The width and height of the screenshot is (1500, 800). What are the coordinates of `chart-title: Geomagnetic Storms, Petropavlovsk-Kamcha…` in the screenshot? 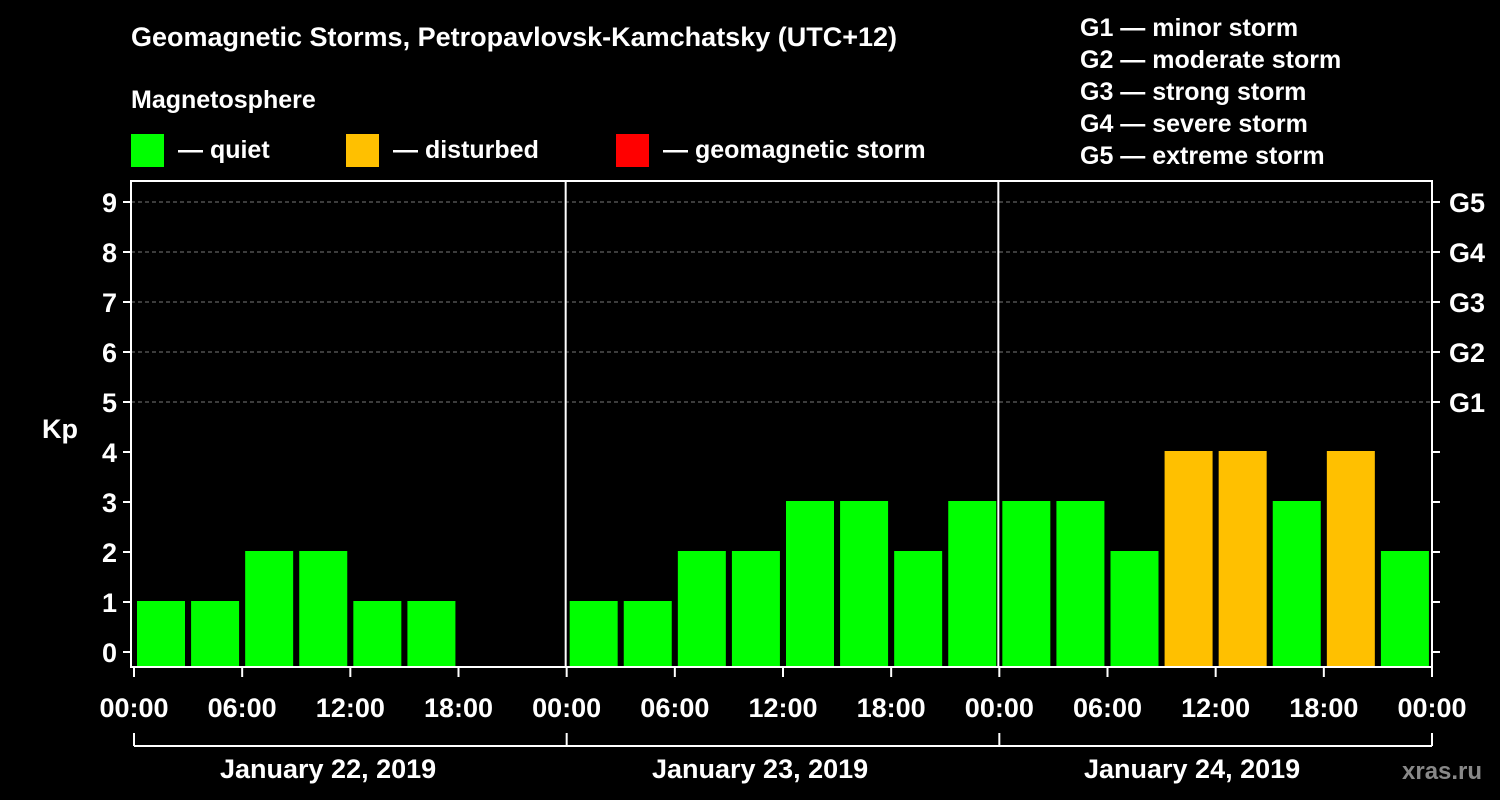 It's located at (514, 37).